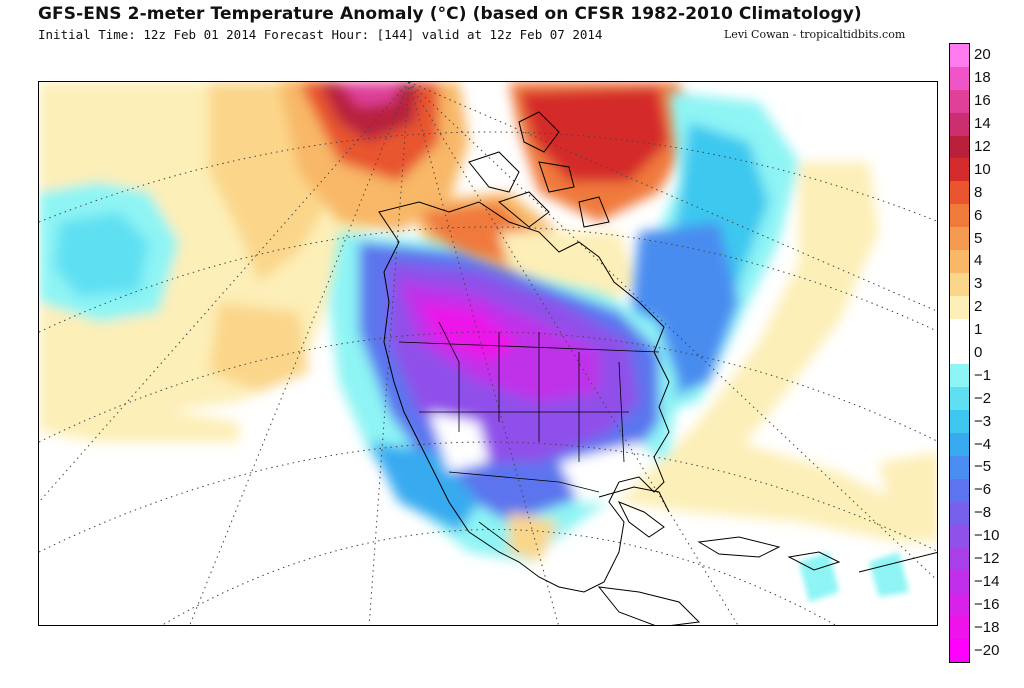 This screenshot has width=1024, height=688. Describe the element at coordinates (982, 146) in the screenshot. I see `colorbar-label: 12` at that location.